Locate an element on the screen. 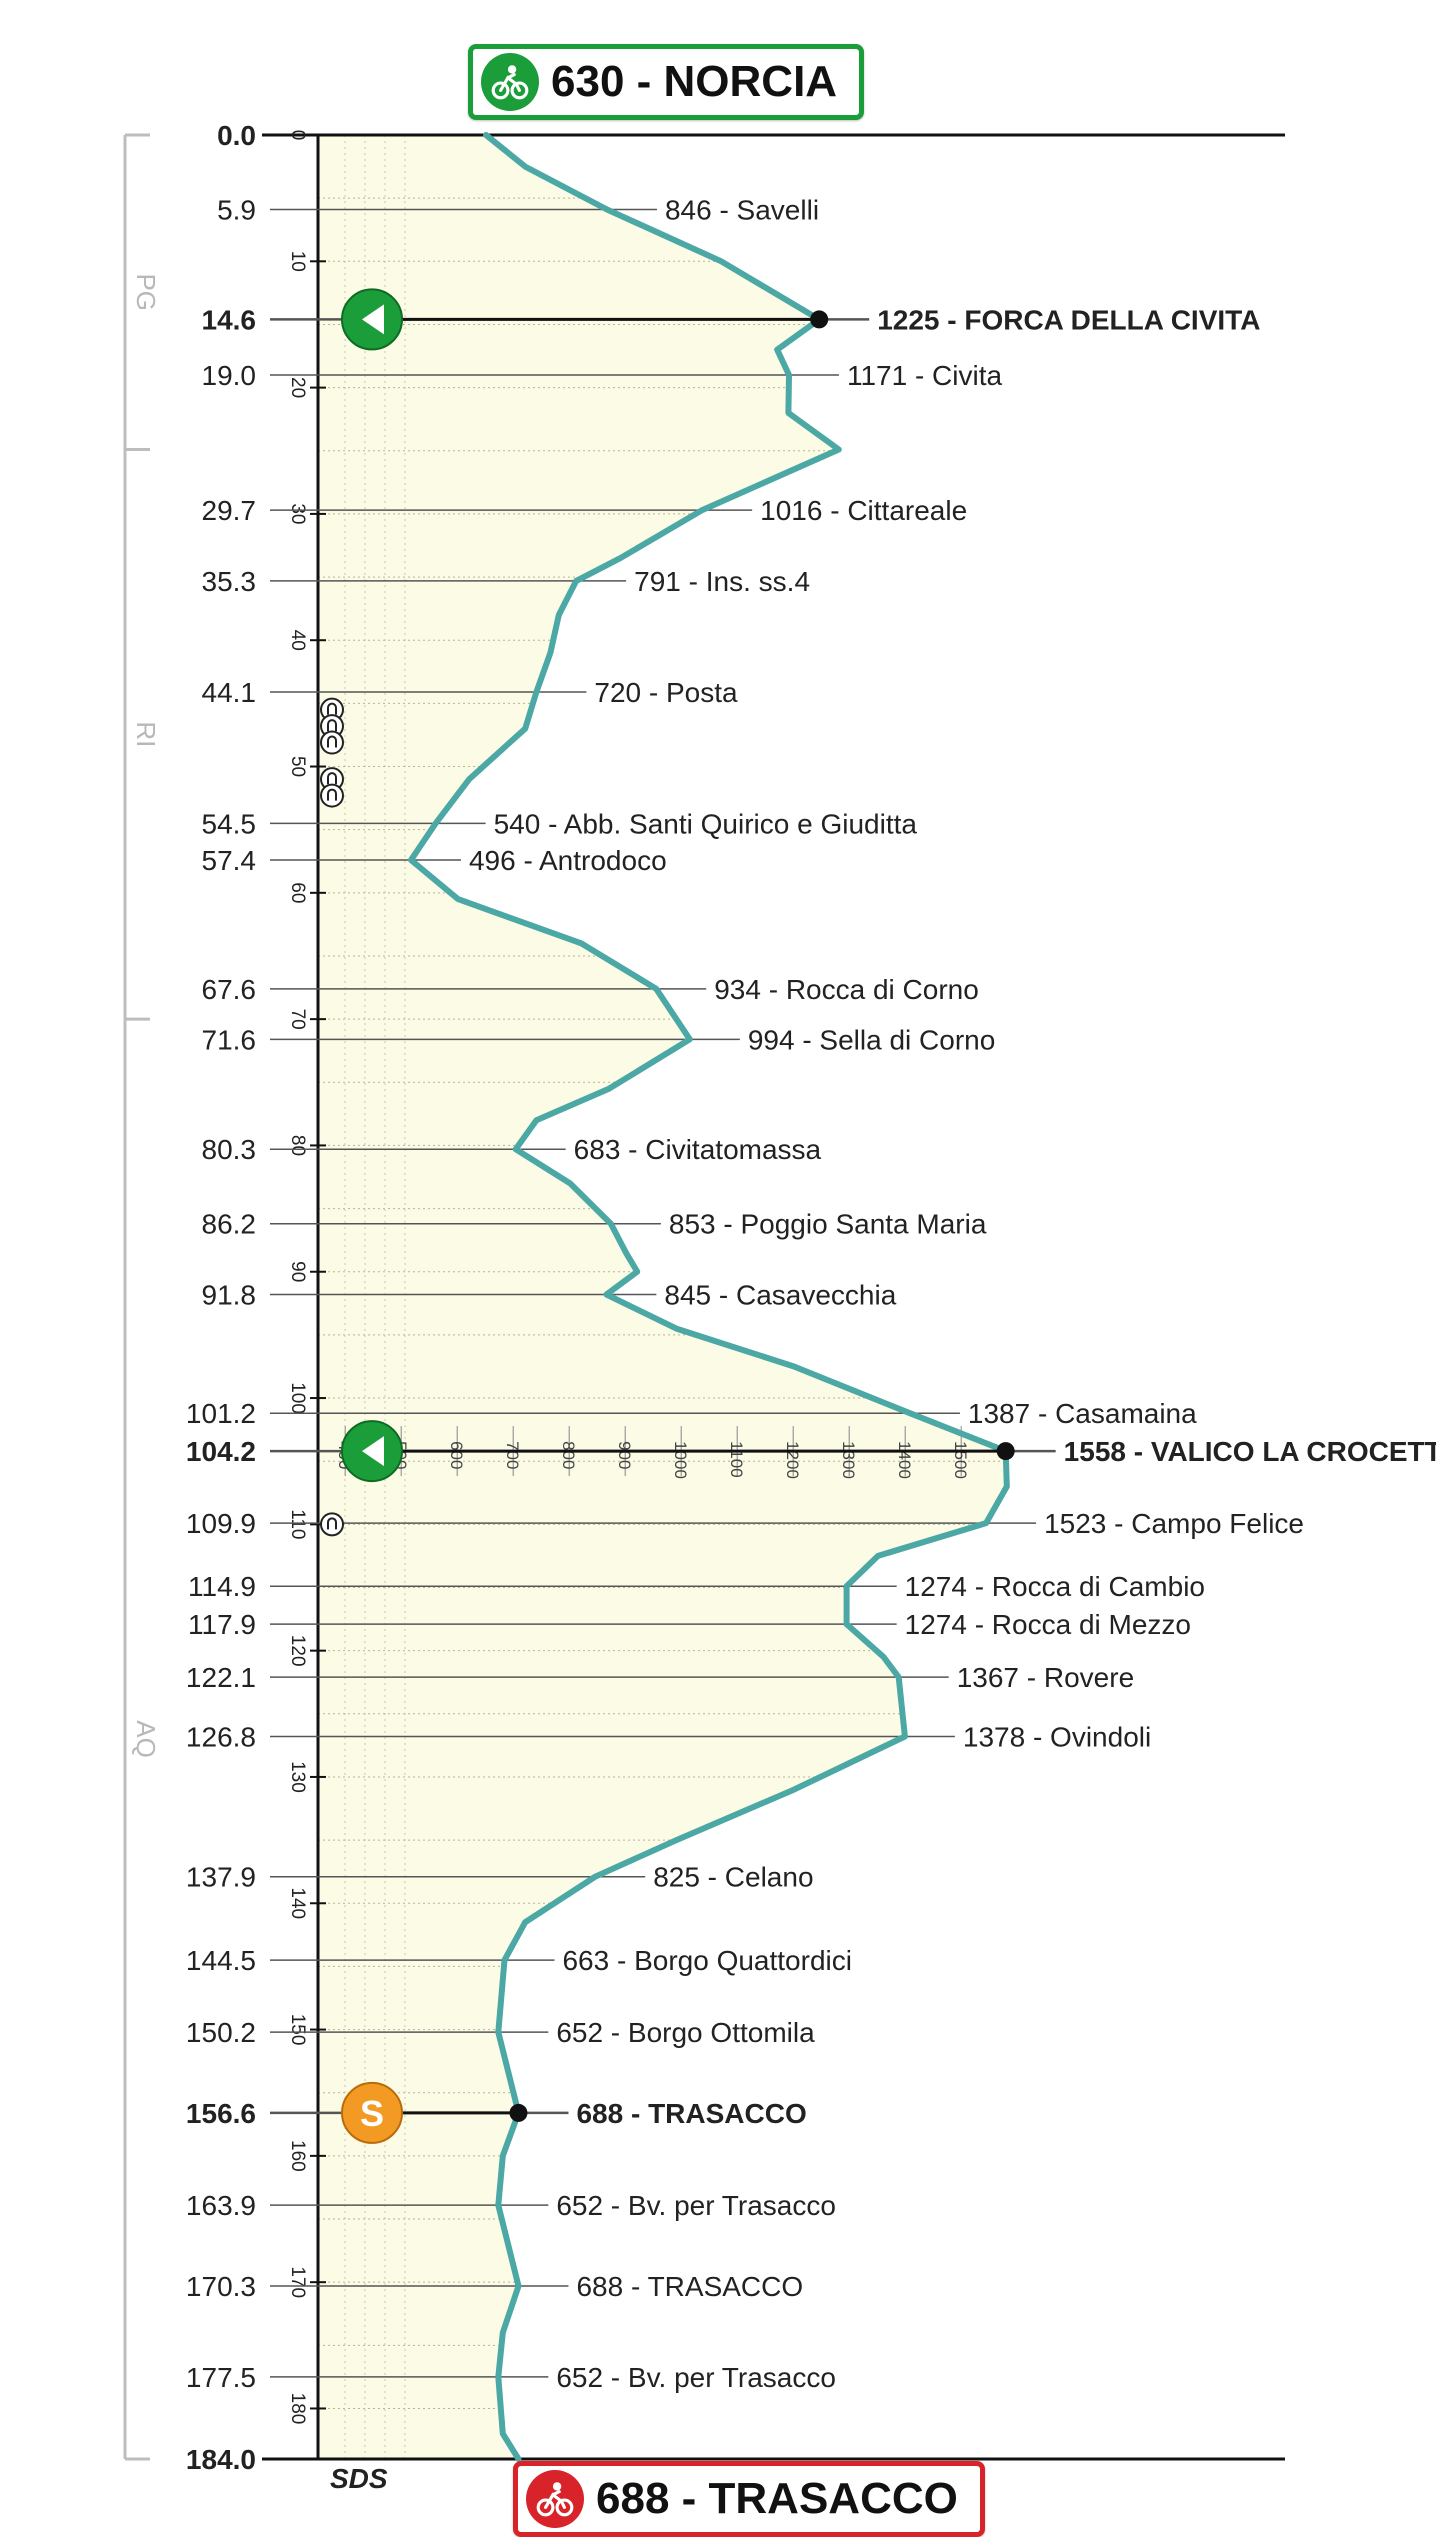 This screenshot has width=1436, height=2537. waypoint-km-label: 137.9 is located at coordinates (221, 1877).